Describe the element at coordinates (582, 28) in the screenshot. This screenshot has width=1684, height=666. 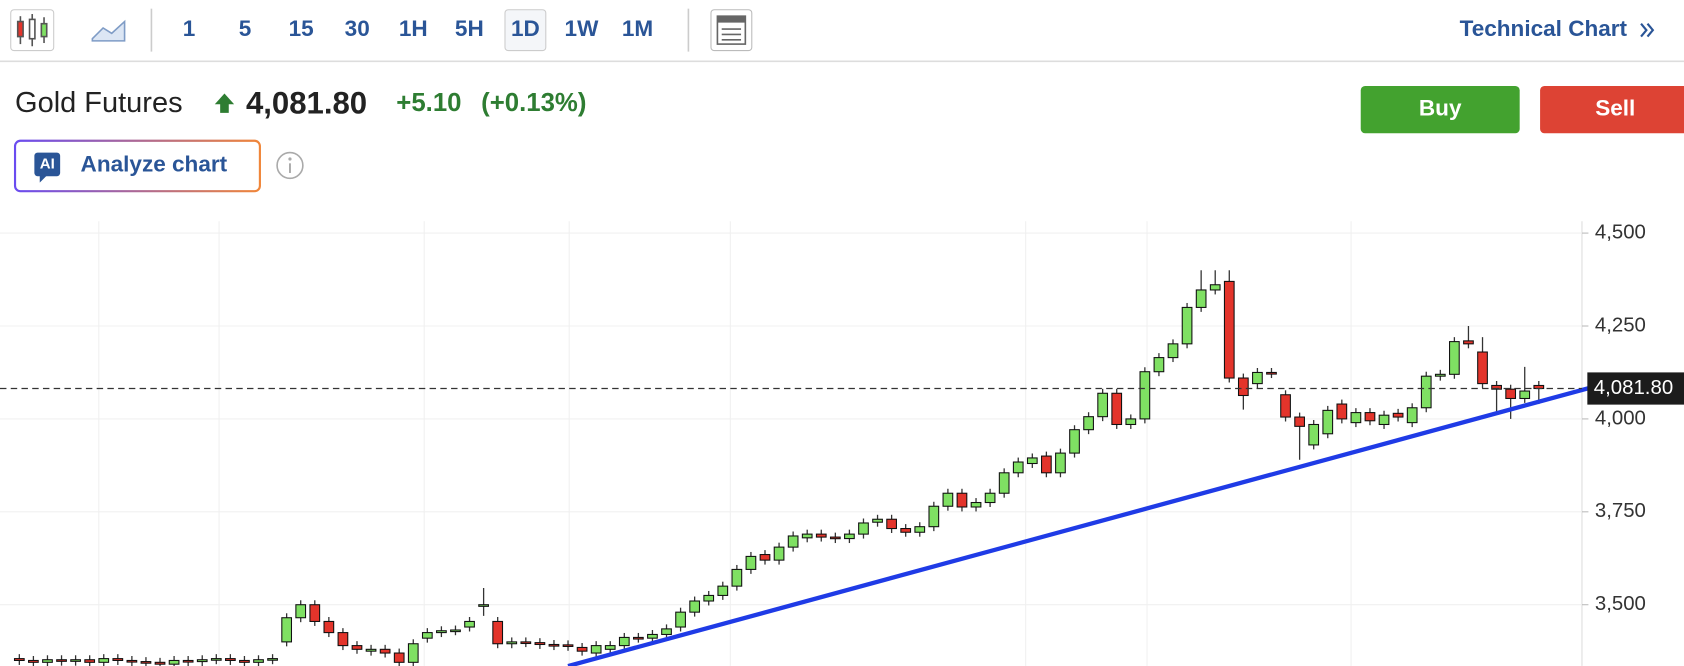
I see `interval-button: 1W` at that location.